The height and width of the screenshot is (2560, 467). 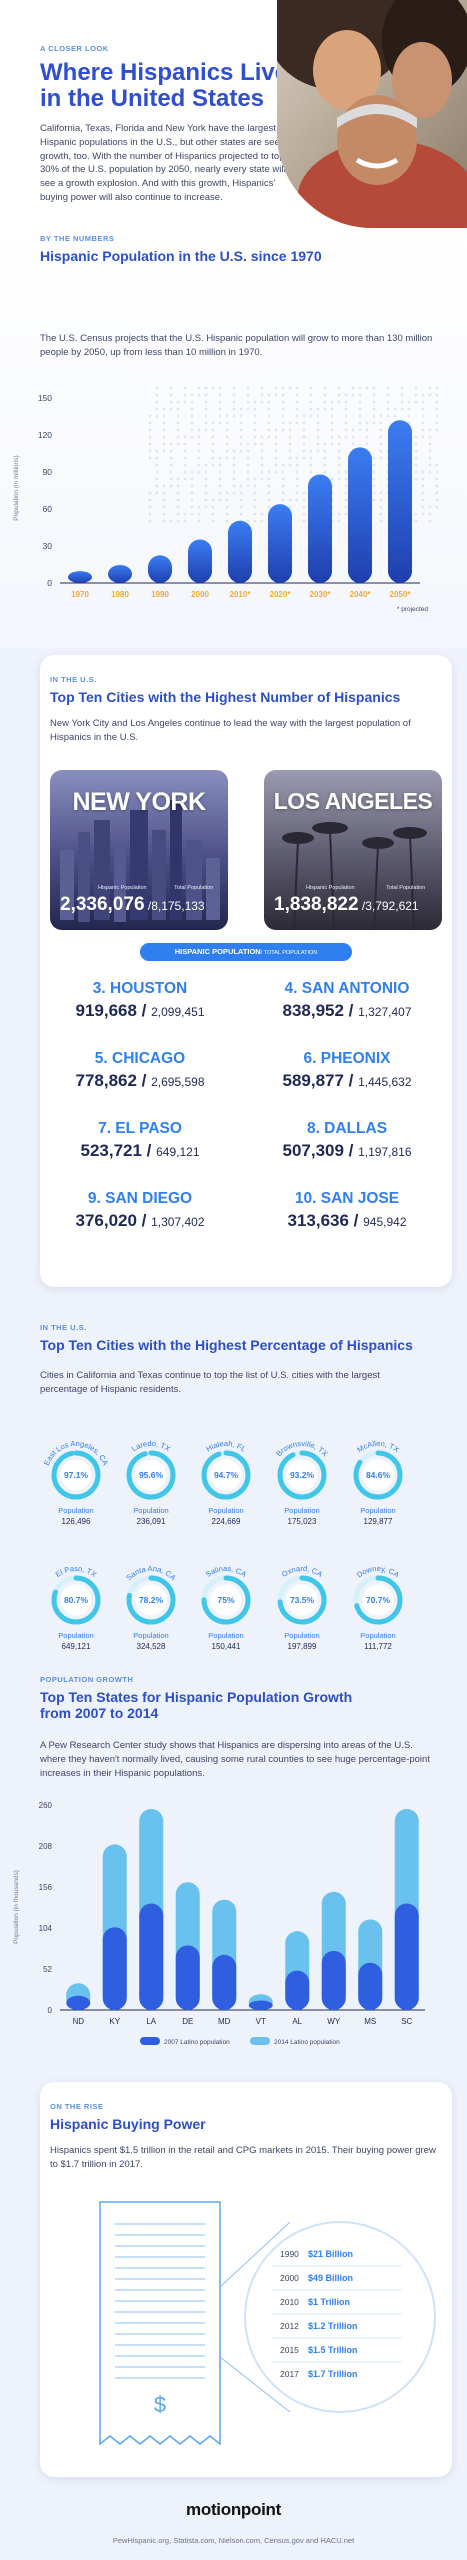 I want to click on ring-percent: 94.7%, so click(x=226, y=1475).